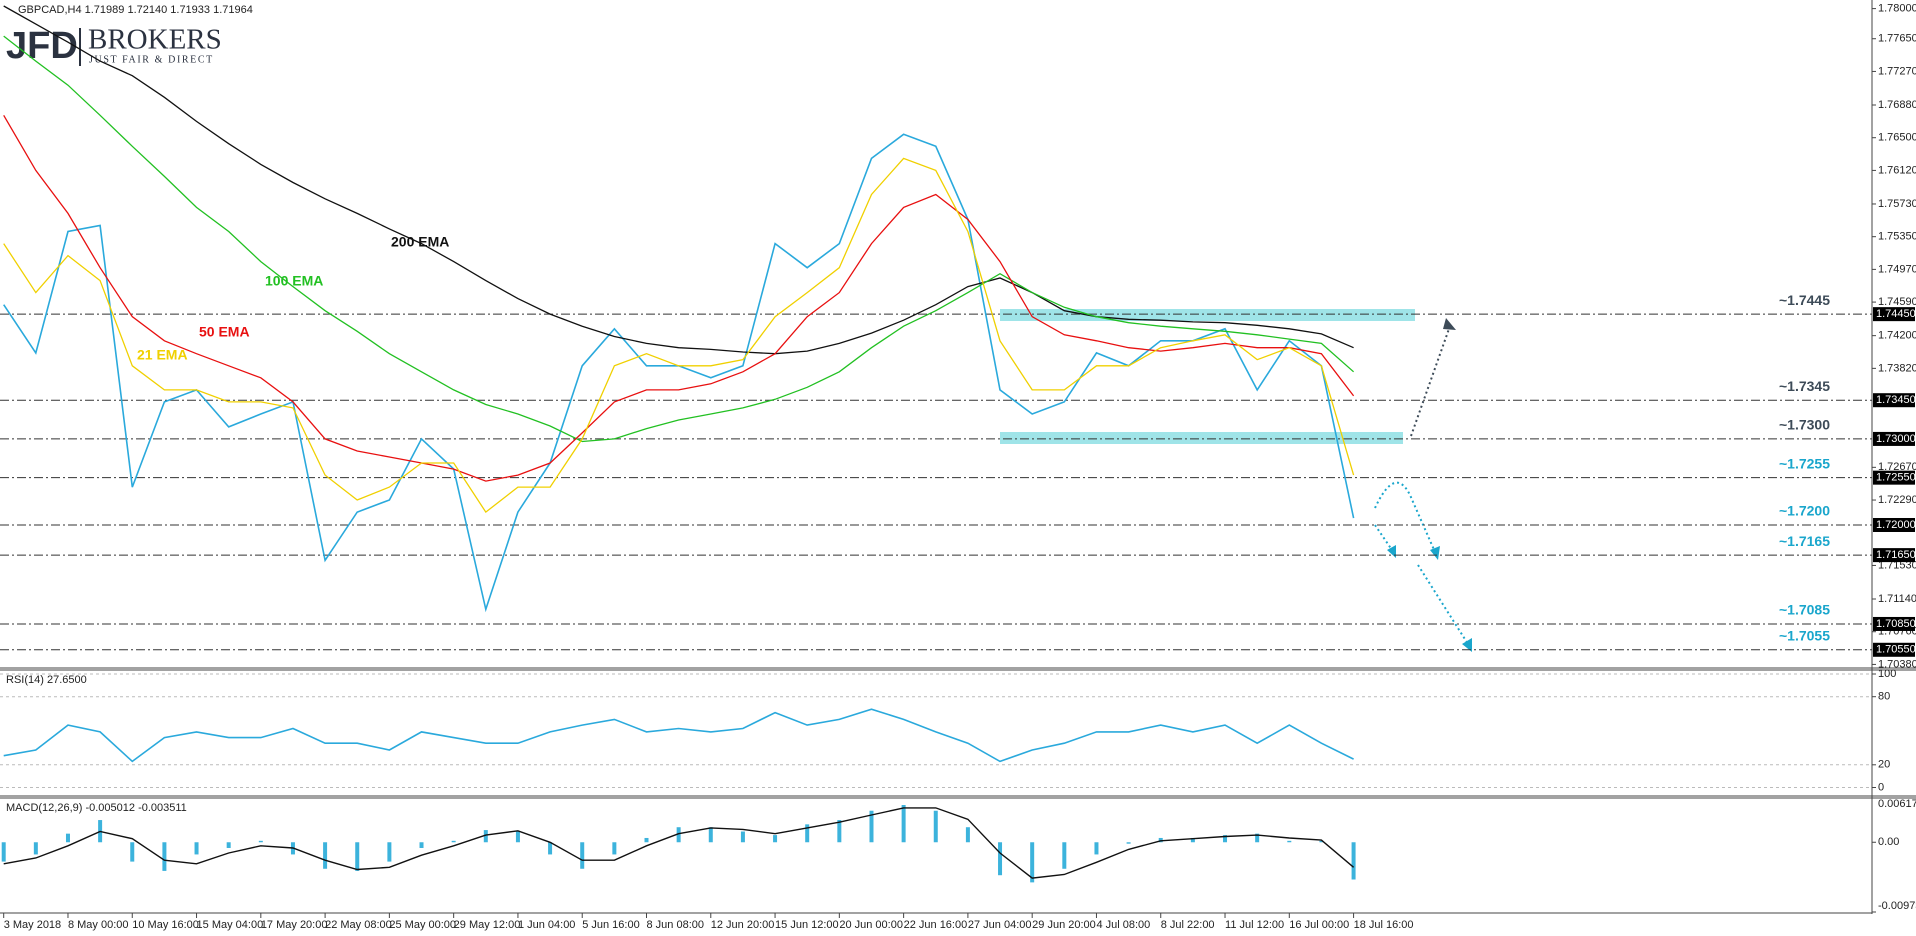  What do you see at coordinates (96, 808) in the screenshot?
I see `macd-title: MACD(12,26,9) -0.005012 -0.003511` at bounding box center [96, 808].